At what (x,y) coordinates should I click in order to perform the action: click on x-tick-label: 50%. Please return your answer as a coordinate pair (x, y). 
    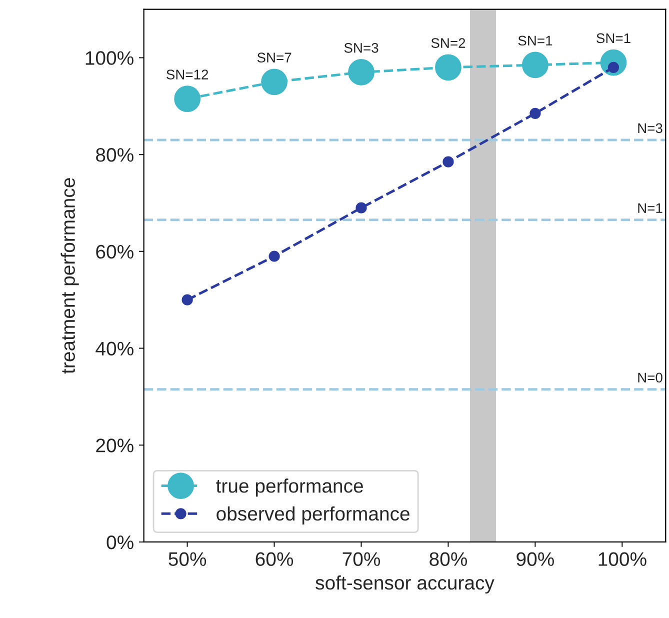
    Looking at the image, I should click on (187, 559).